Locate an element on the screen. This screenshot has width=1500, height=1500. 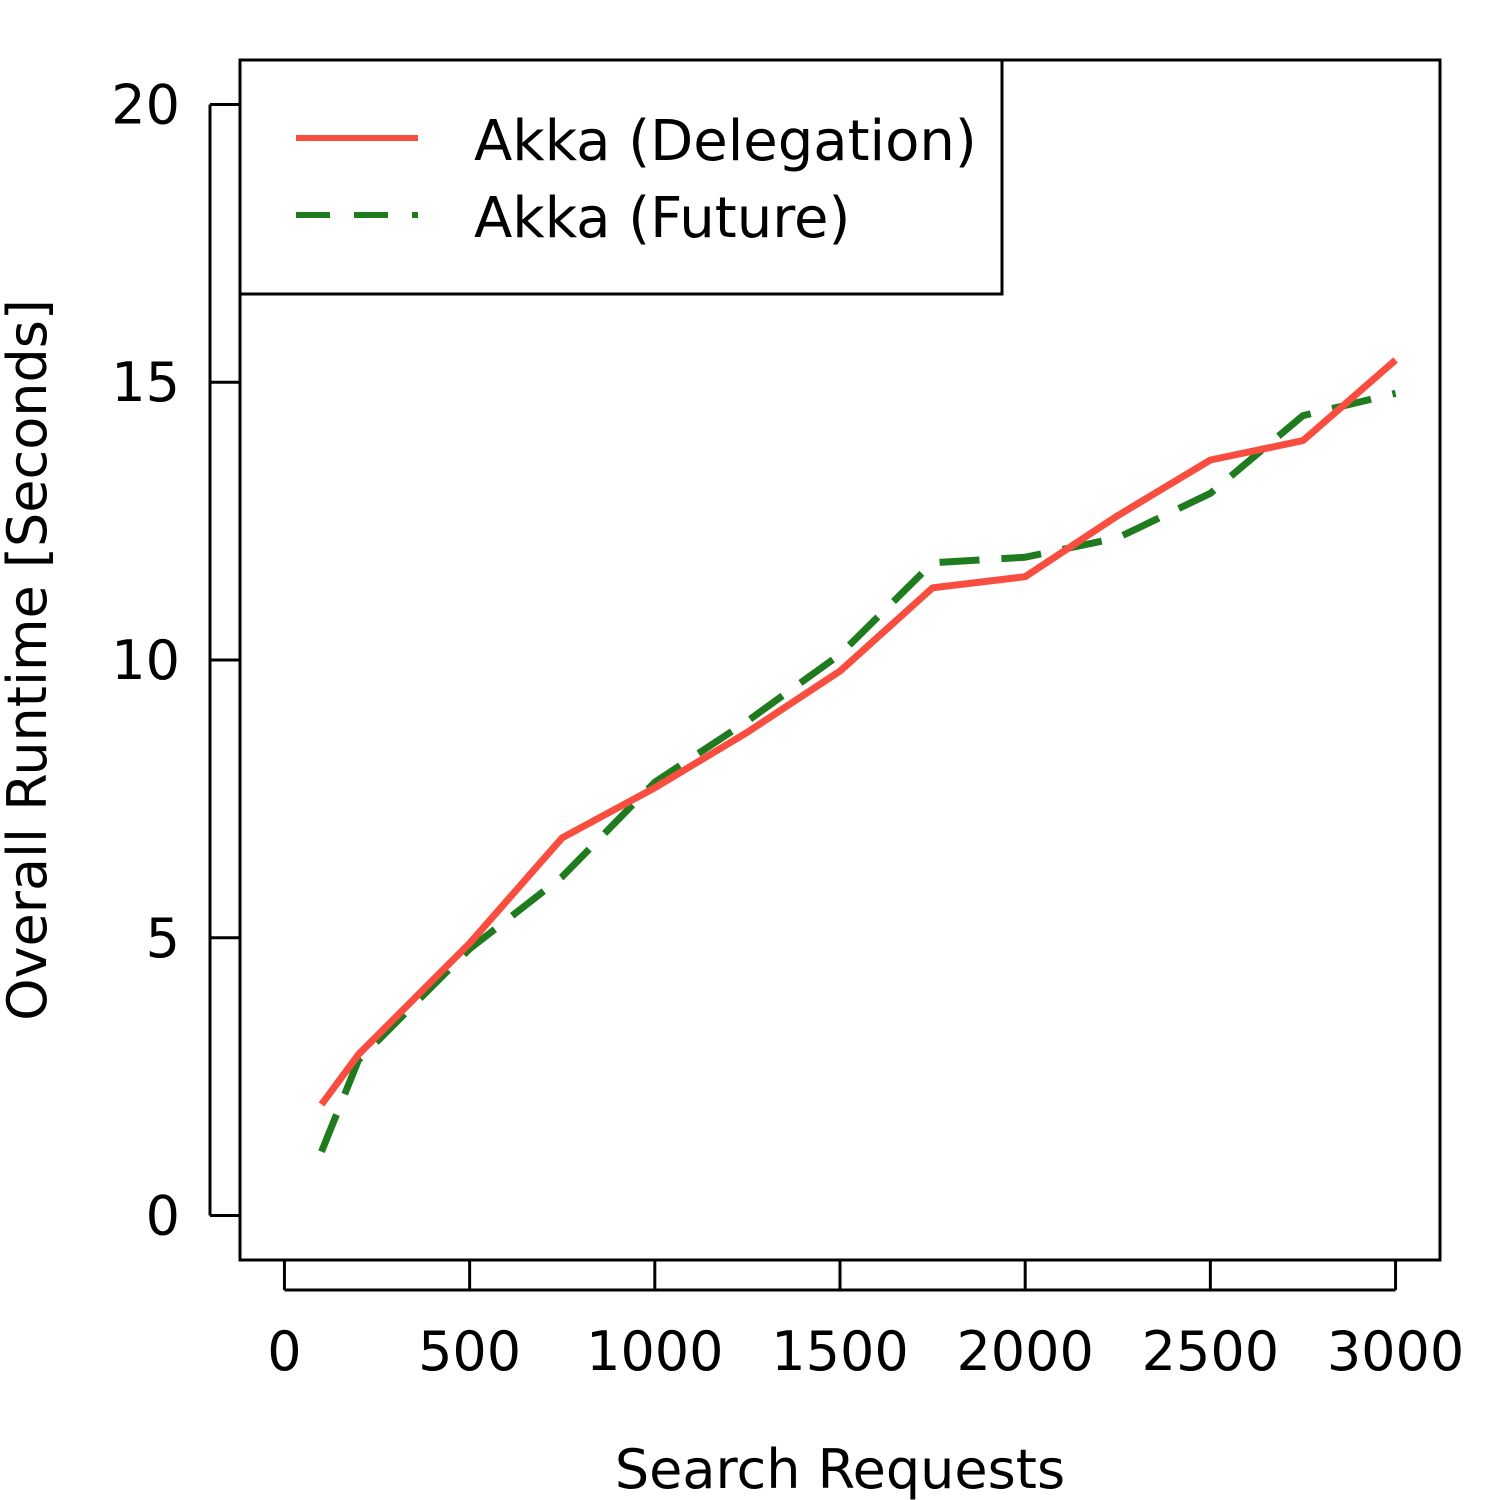
x-tick-label: 3000 is located at coordinates (1395, 1351).